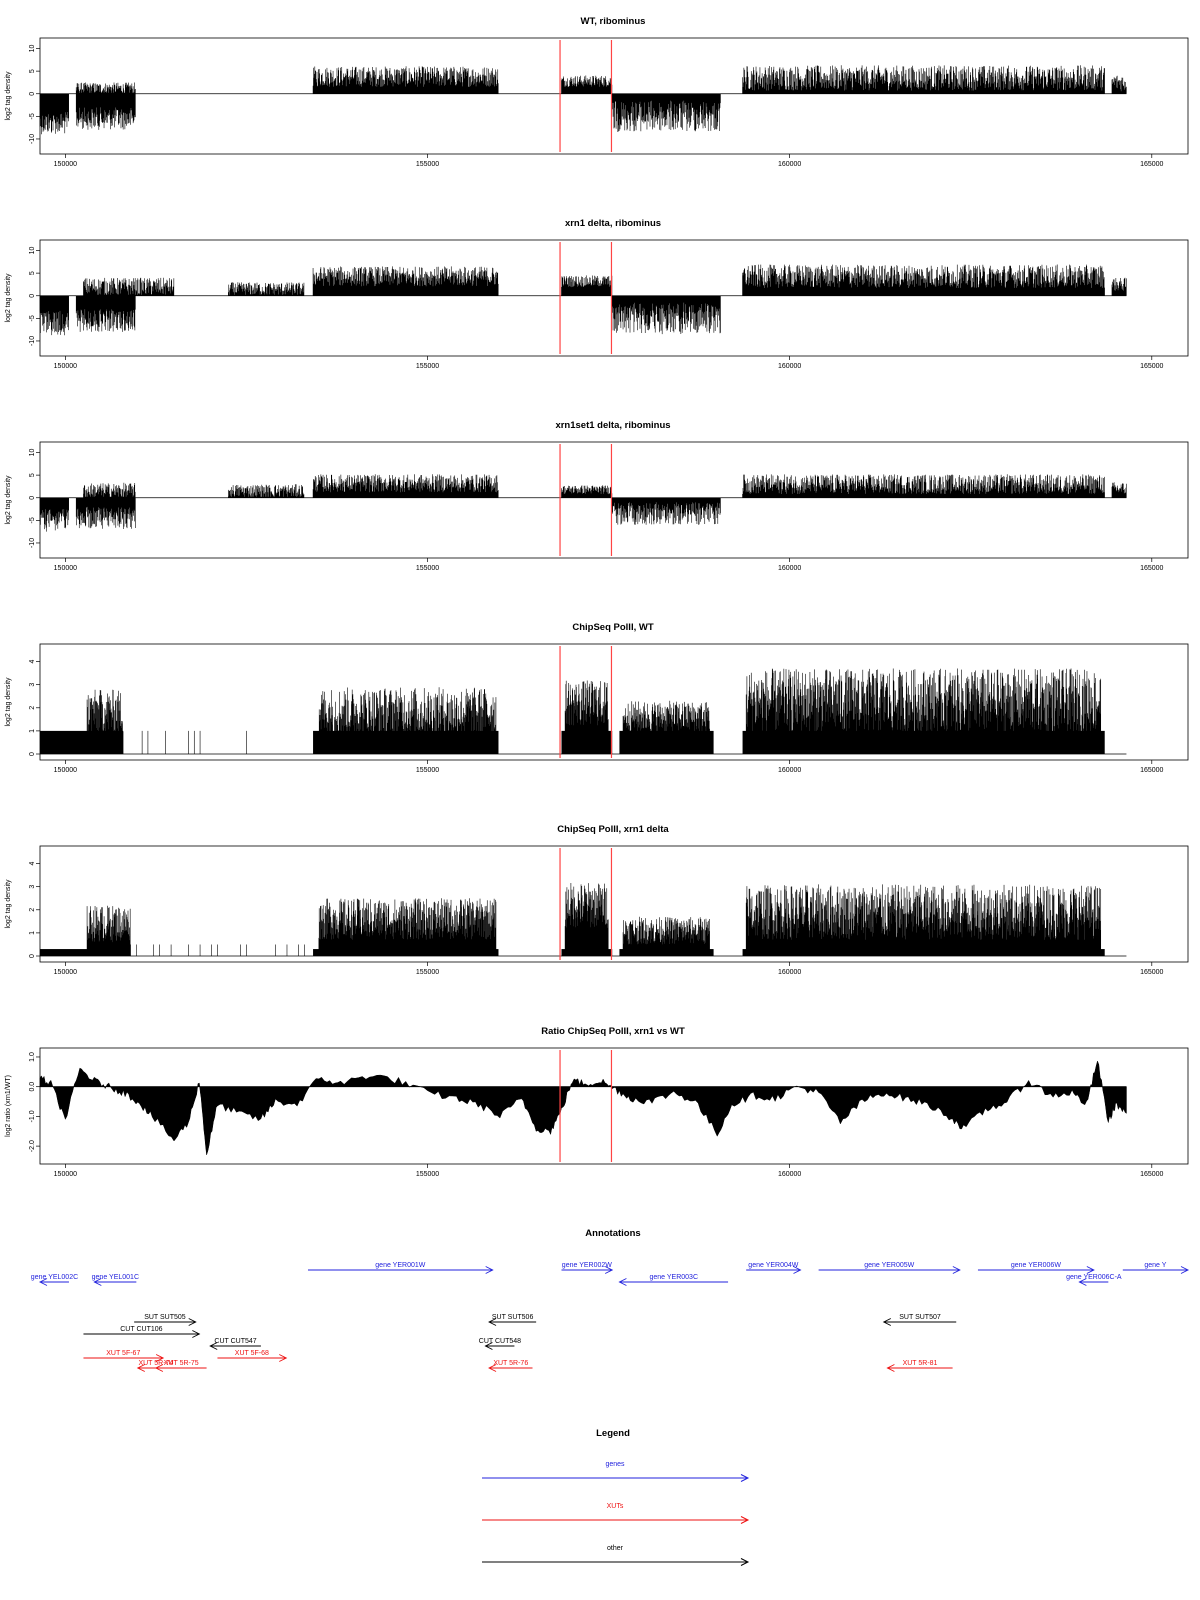  What do you see at coordinates (615, 1506) in the screenshot?
I see `legend-label: XUTs` at bounding box center [615, 1506].